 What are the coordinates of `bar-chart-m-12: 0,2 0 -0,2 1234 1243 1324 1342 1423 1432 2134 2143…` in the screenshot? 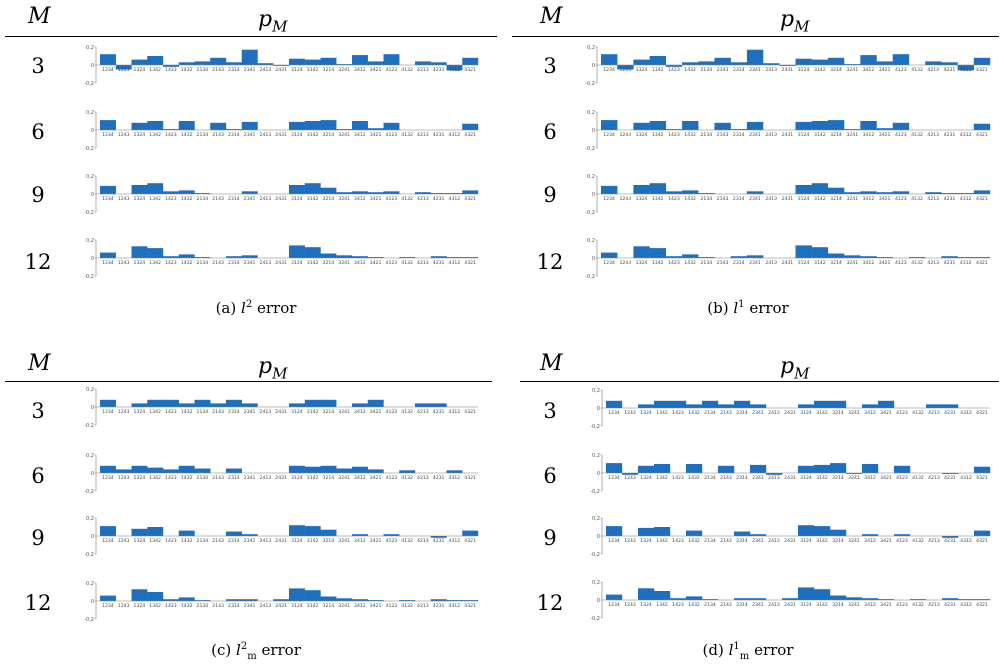 It's located at (281, 602).